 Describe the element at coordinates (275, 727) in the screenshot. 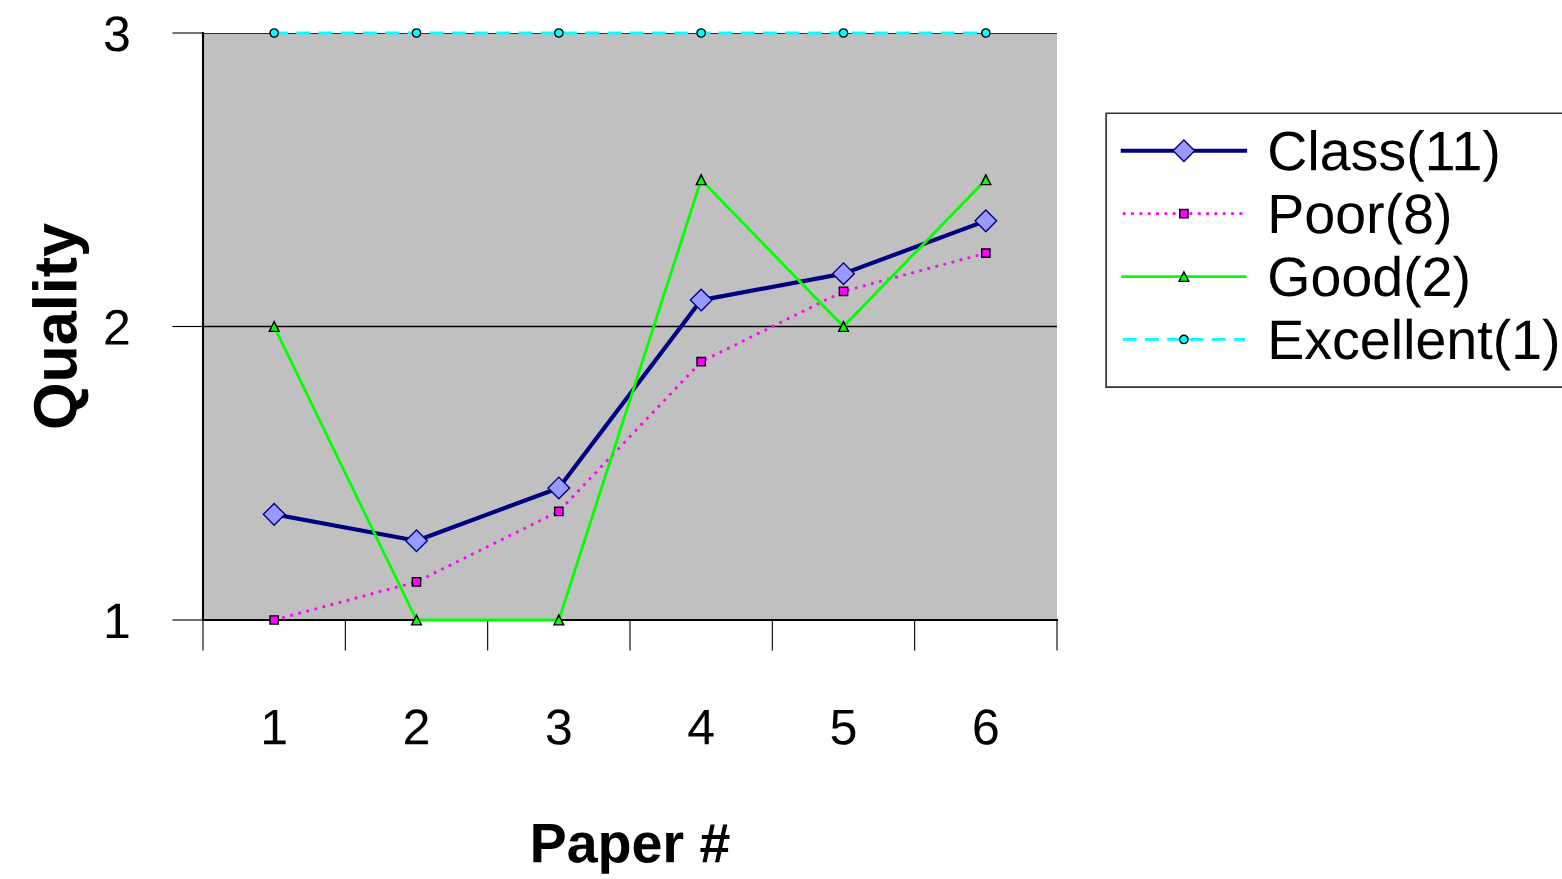

I see `x-tick-label: 1` at that location.